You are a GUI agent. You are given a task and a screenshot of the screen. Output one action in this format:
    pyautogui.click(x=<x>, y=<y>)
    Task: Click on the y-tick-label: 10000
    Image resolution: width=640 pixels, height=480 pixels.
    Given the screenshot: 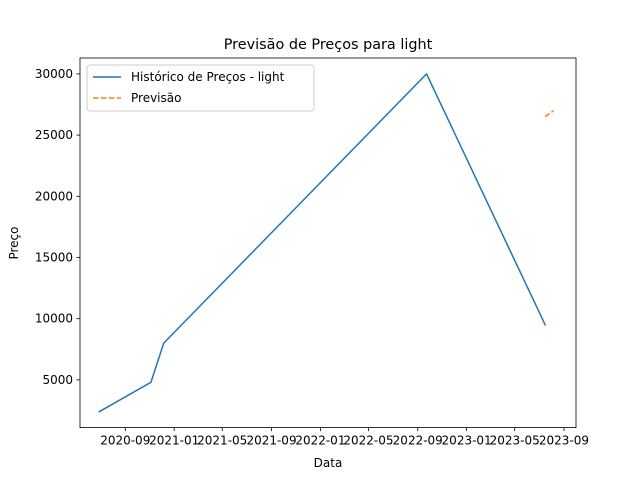 What is the action you would take?
    pyautogui.click(x=54, y=319)
    